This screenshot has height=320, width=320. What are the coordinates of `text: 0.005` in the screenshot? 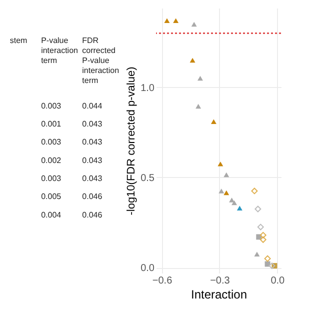 It's located at (51, 197).